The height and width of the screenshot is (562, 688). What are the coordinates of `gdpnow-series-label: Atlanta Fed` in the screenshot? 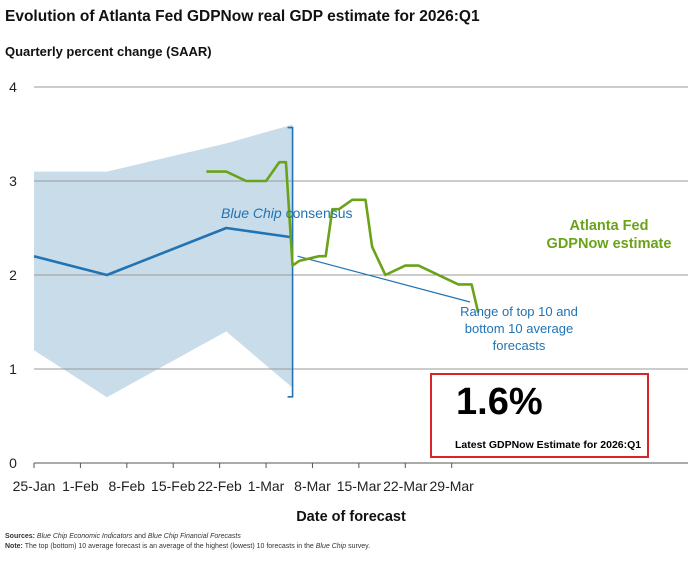 It's located at (609, 226).